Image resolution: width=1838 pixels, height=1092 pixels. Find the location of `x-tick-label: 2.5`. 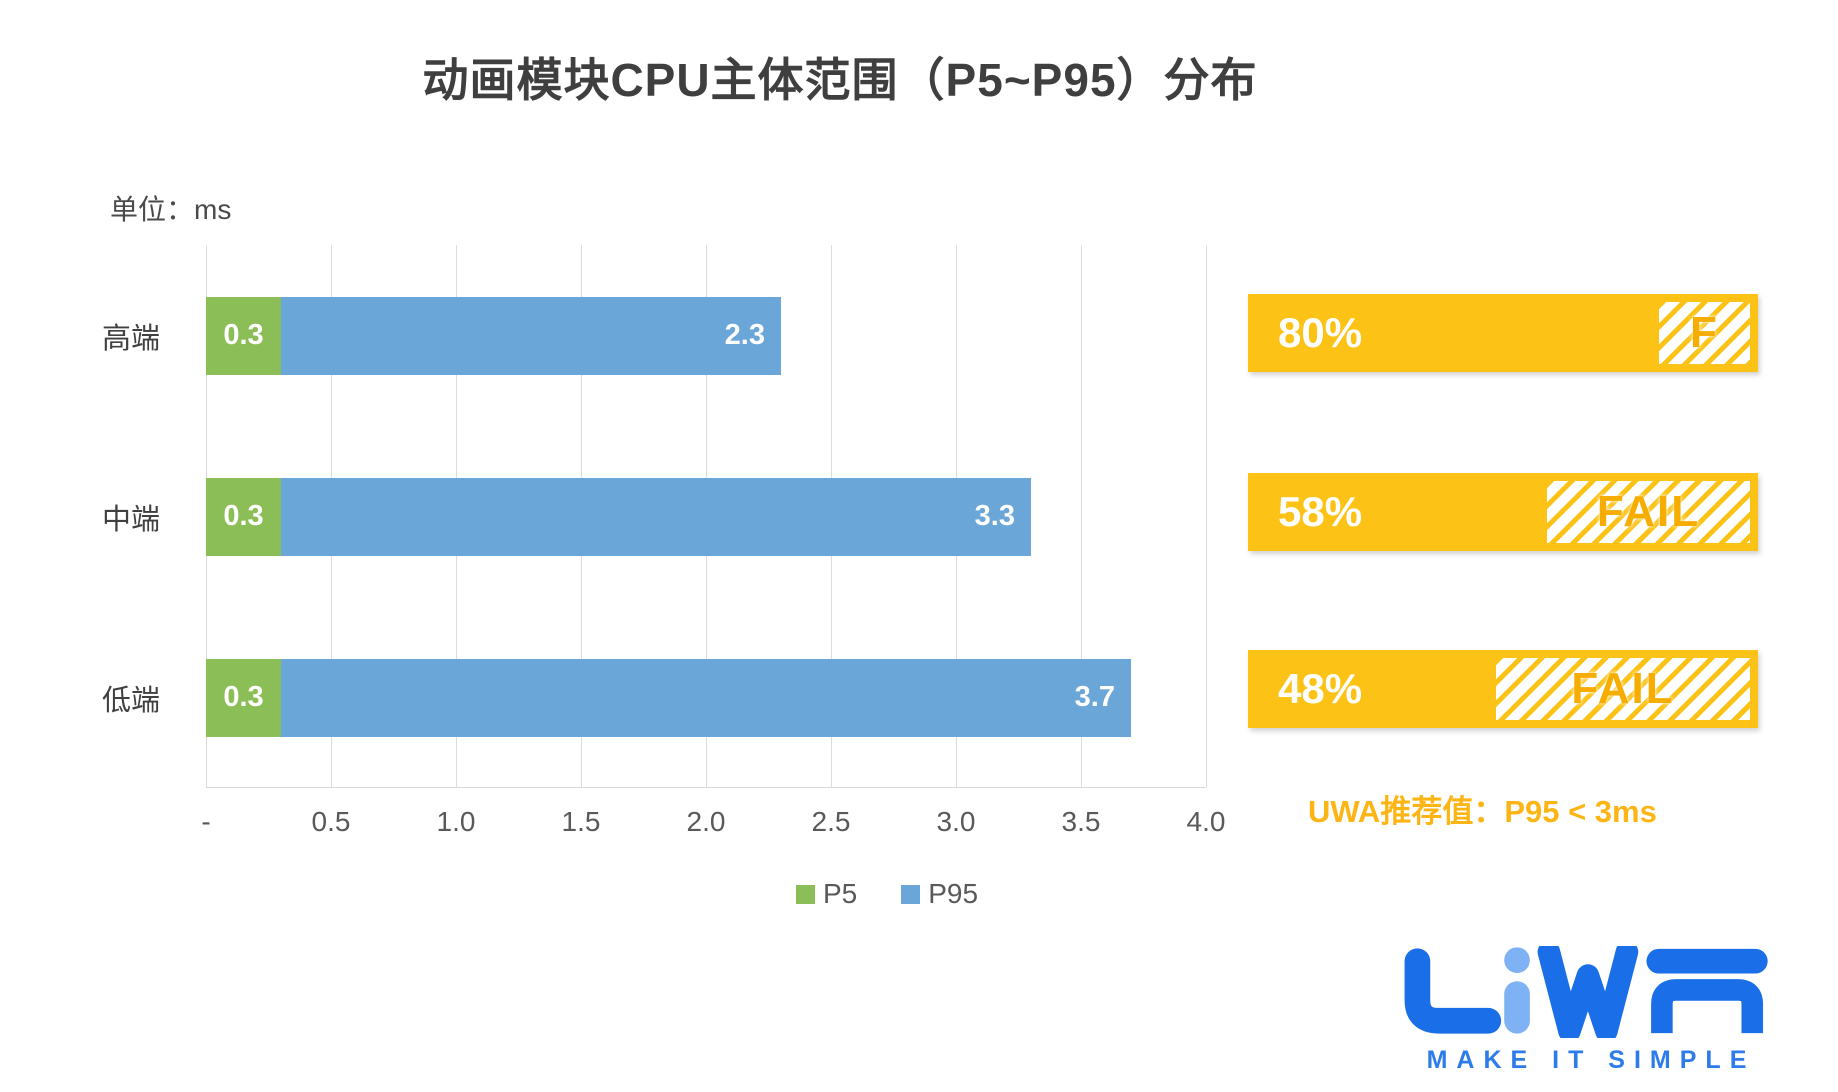

x-tick-label: 2.5 is located at coordinates (831, 821).